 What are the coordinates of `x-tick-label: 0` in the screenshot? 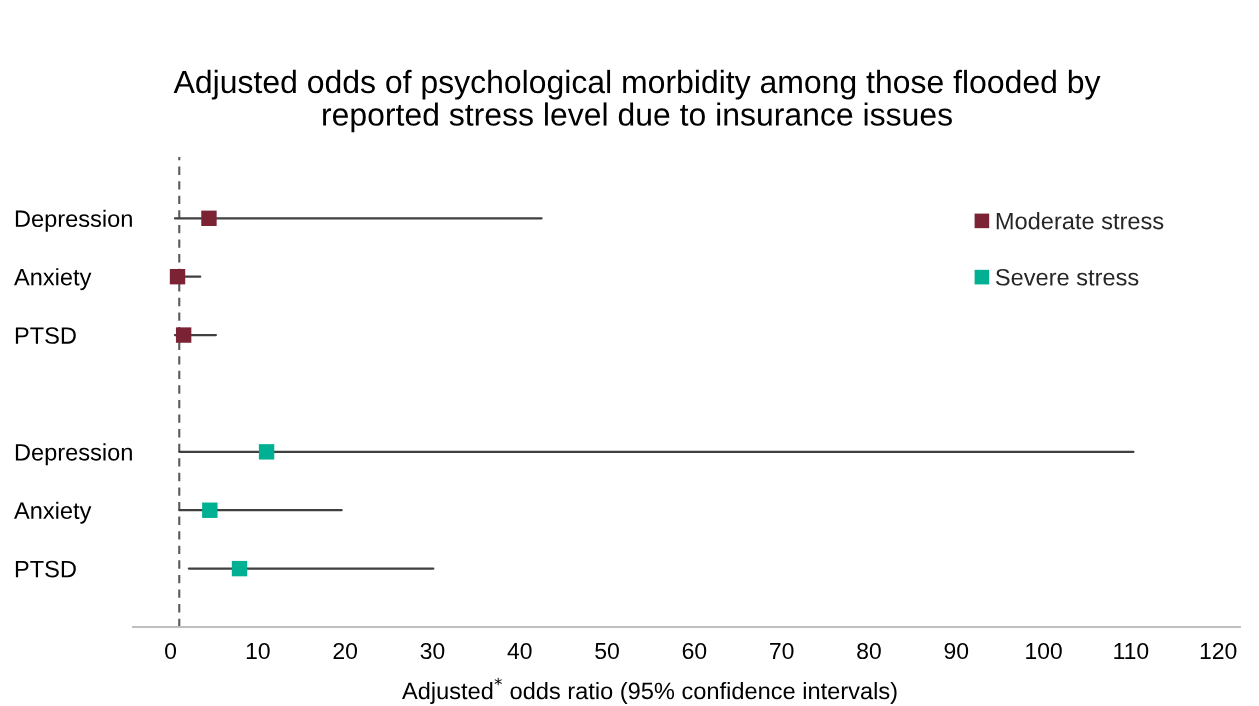 It's located at (171, 651).